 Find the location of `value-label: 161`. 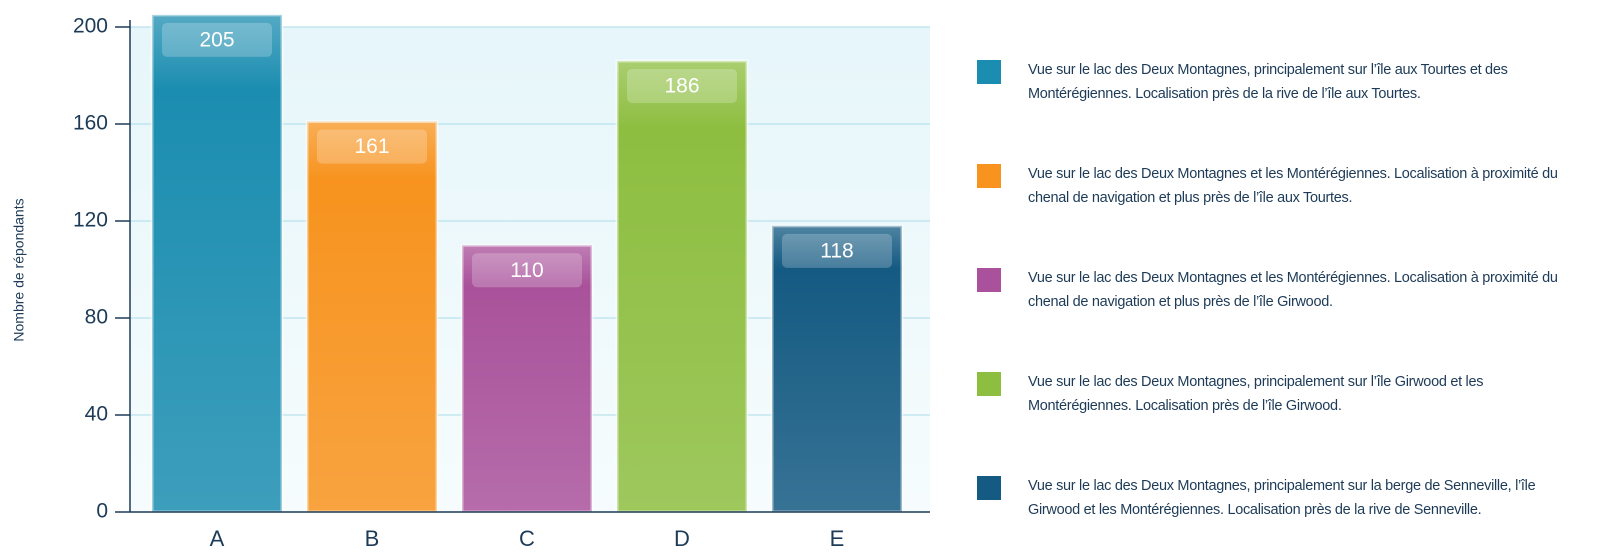

value-label: 161 is located at coordinates (371, 146).